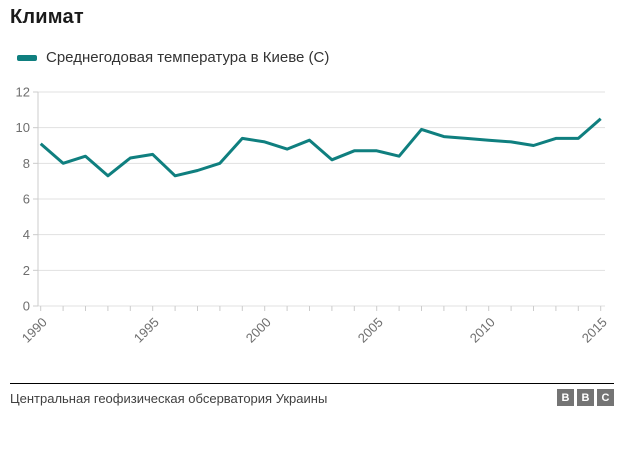  What do you see at coordinates (26, 270) in the screenshot?
I see `y-tick-label: 2` at bounding box center [26, 270].